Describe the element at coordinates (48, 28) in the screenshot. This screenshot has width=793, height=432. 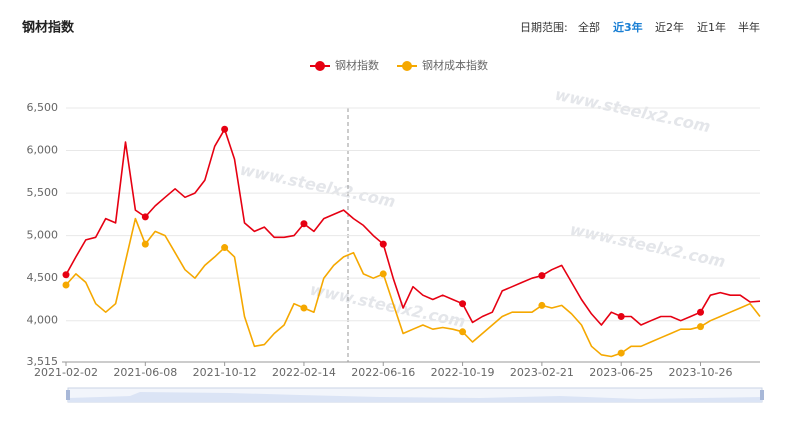
I see `page-title: 钢材指数` at that location.